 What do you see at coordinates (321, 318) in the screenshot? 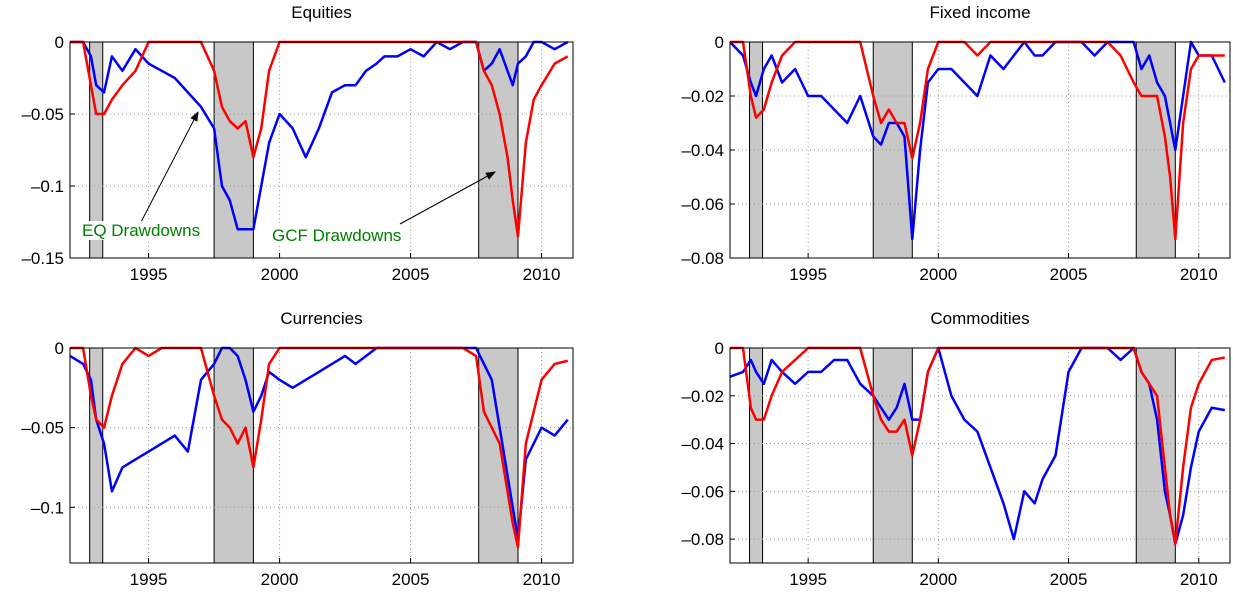
I see `subplot-title: Currencies` at bounding box center [321, 318].